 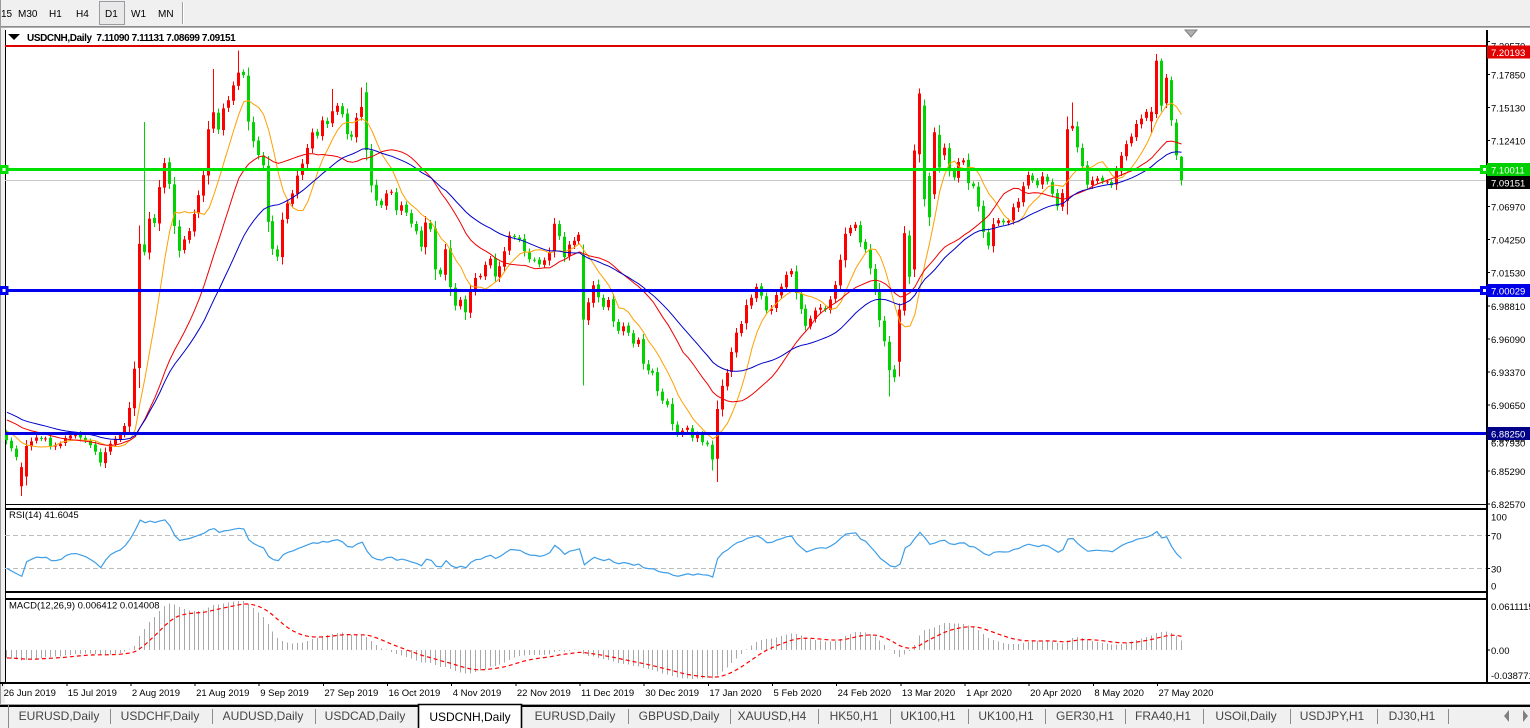 I want to click on svg-text: USDCNH,Daily, so click(x=469, y=717).